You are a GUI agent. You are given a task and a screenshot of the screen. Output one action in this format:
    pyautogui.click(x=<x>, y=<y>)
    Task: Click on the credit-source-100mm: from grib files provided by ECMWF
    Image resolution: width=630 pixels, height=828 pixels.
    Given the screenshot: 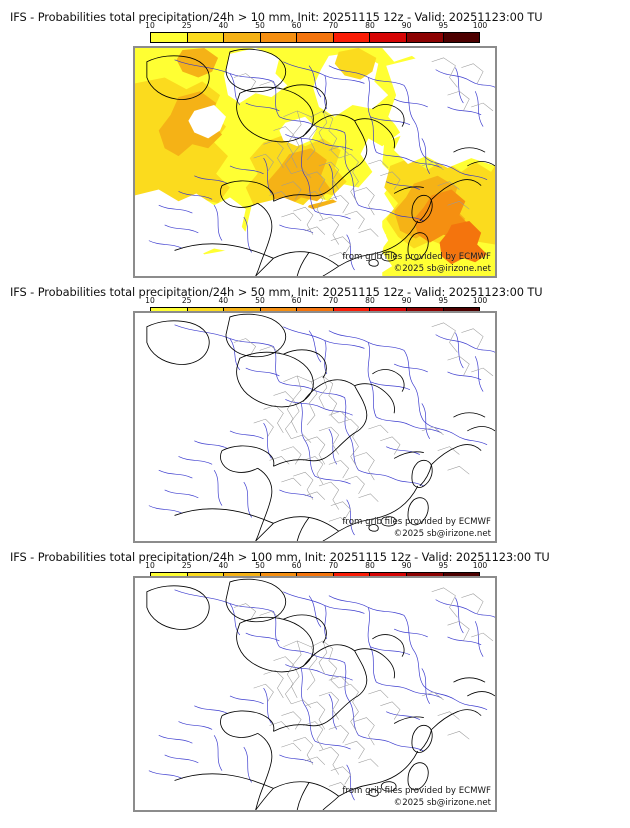 What is the action you would take?
    pyautogui.click(x=416, y=791)
    